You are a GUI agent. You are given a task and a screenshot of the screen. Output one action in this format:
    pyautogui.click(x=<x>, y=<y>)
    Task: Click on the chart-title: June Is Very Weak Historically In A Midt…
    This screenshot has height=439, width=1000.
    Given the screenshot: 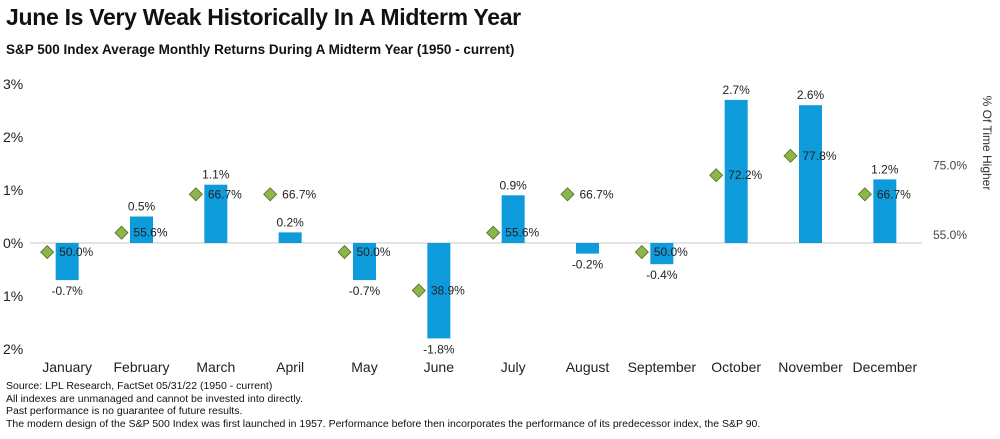 What is the action you would take?
    pyautogui.click(x=263, y=17)
    